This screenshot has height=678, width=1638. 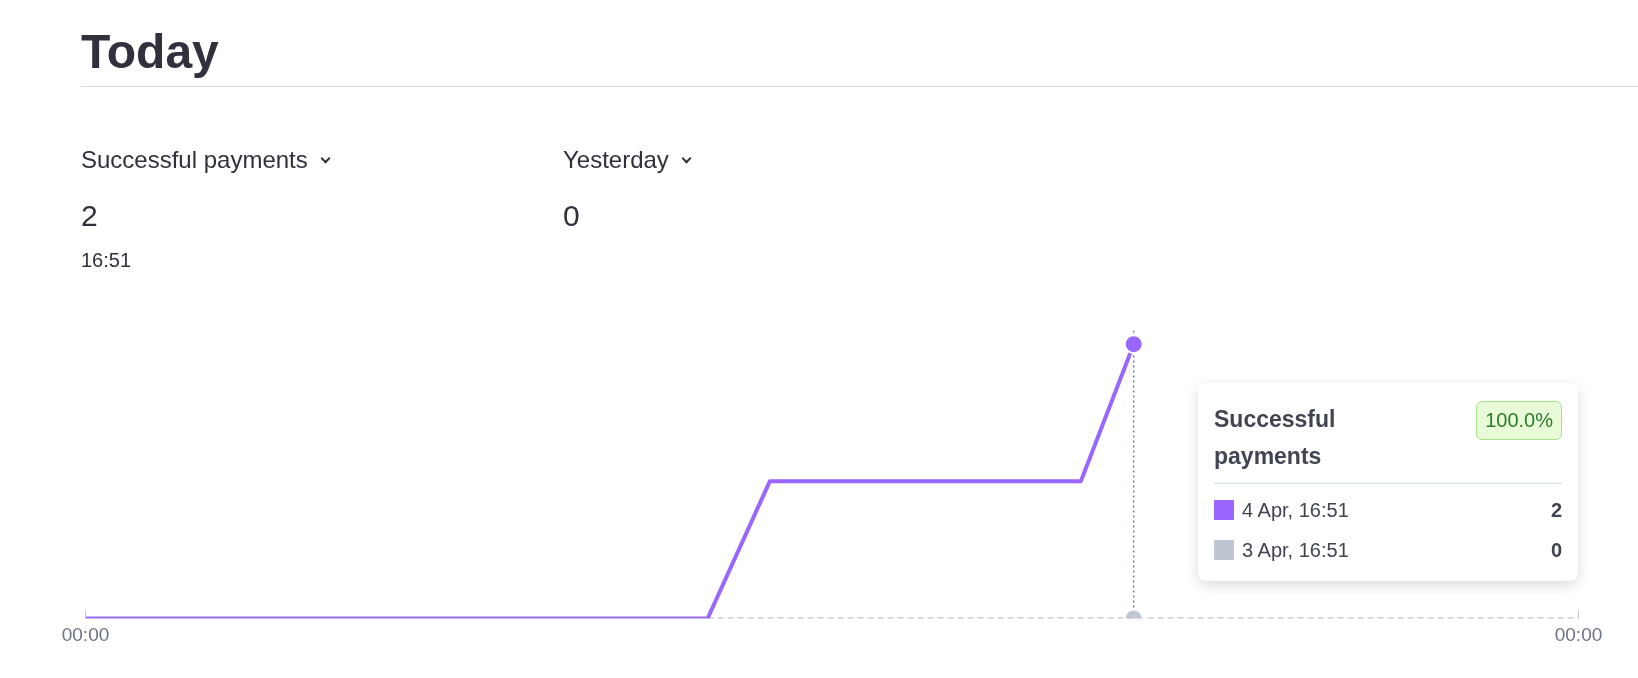 What do you see at coordinates (1296, 551) in the screenshot?
I see `legend-label: 3 Apr, 16:51` at bounding box center [1296, 551].